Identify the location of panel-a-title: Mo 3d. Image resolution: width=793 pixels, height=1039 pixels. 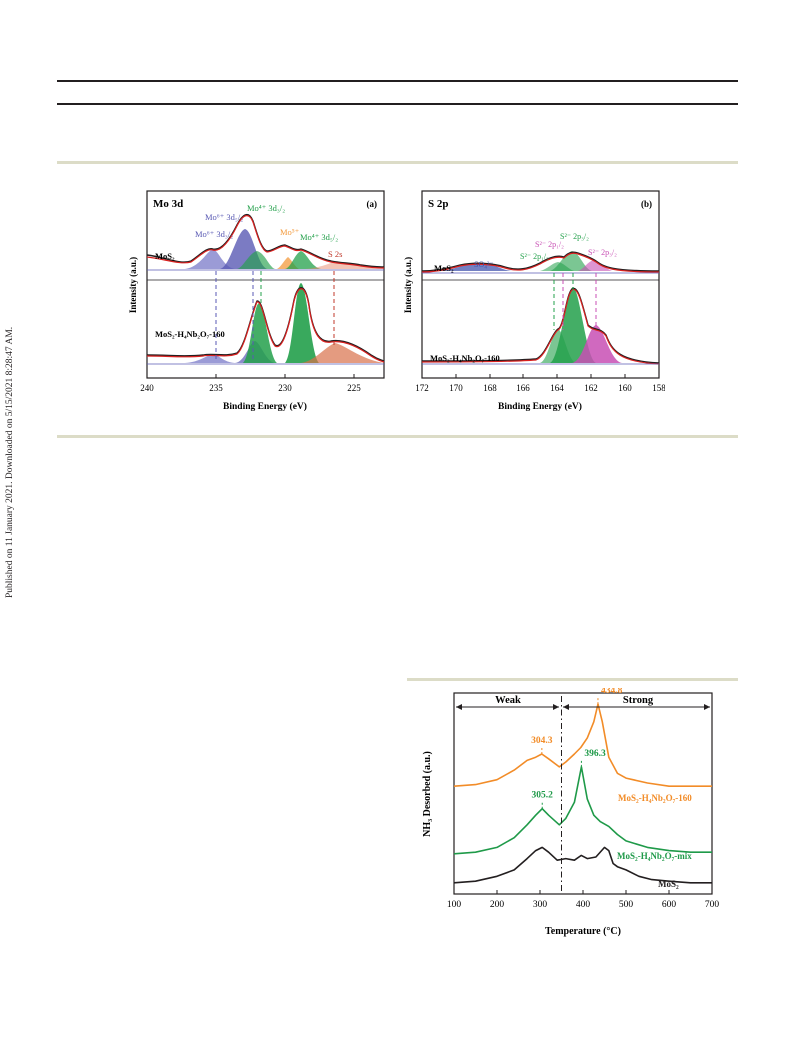
(168, 204).